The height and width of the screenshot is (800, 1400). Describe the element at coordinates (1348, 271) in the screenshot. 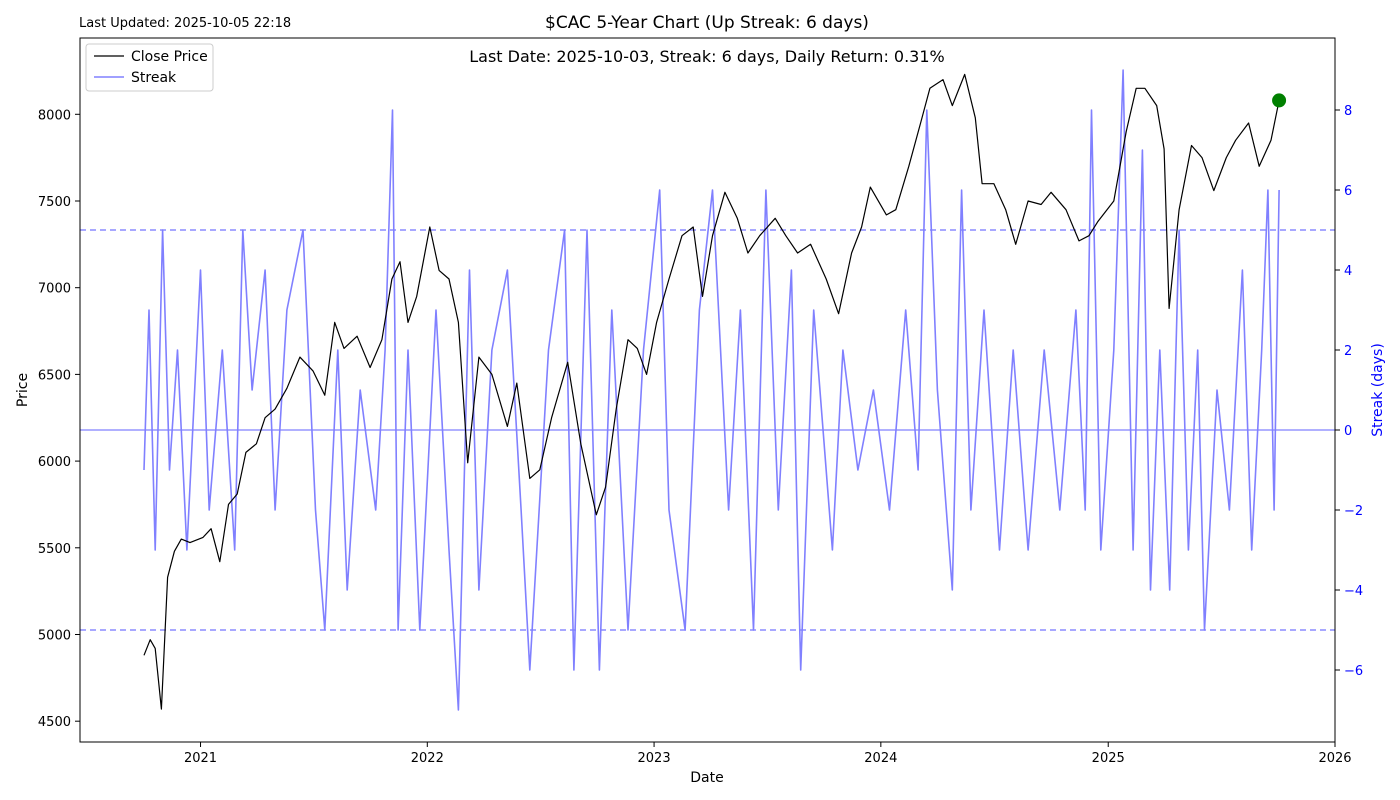

I see `y2-tick-label: 4` at that location.